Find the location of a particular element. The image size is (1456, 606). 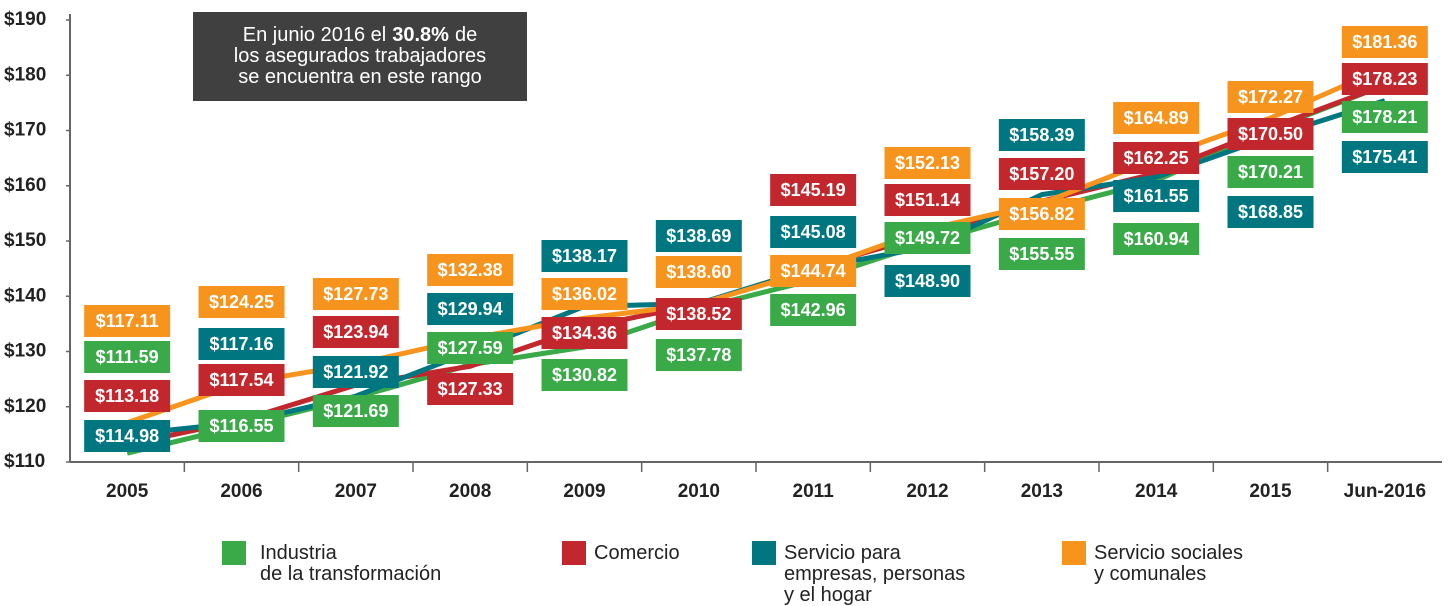

x-tick-label: 2015 is located at coordinates (1270, 491).